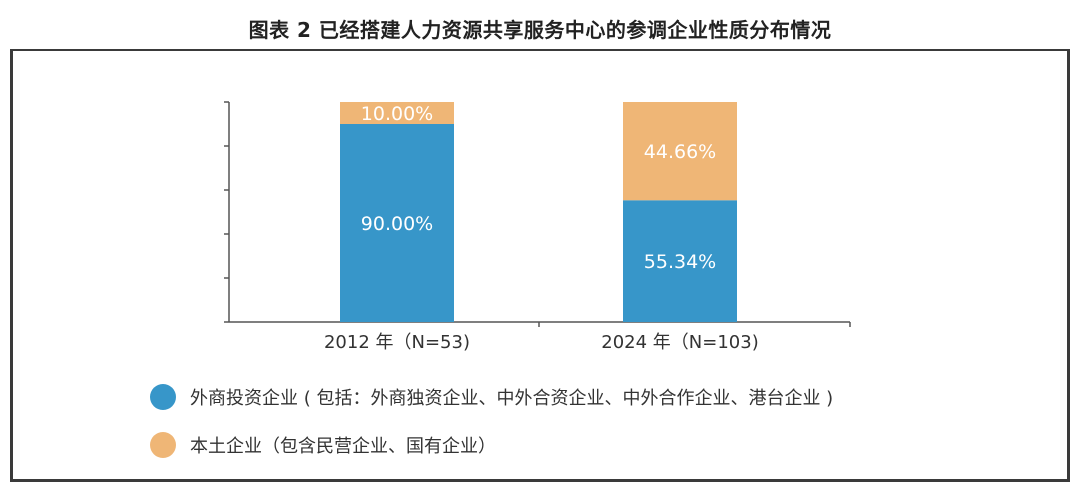 The image size is (1080, 488). I want to click on x-tick-label: 2024 年（N=103), so click(679, 342).